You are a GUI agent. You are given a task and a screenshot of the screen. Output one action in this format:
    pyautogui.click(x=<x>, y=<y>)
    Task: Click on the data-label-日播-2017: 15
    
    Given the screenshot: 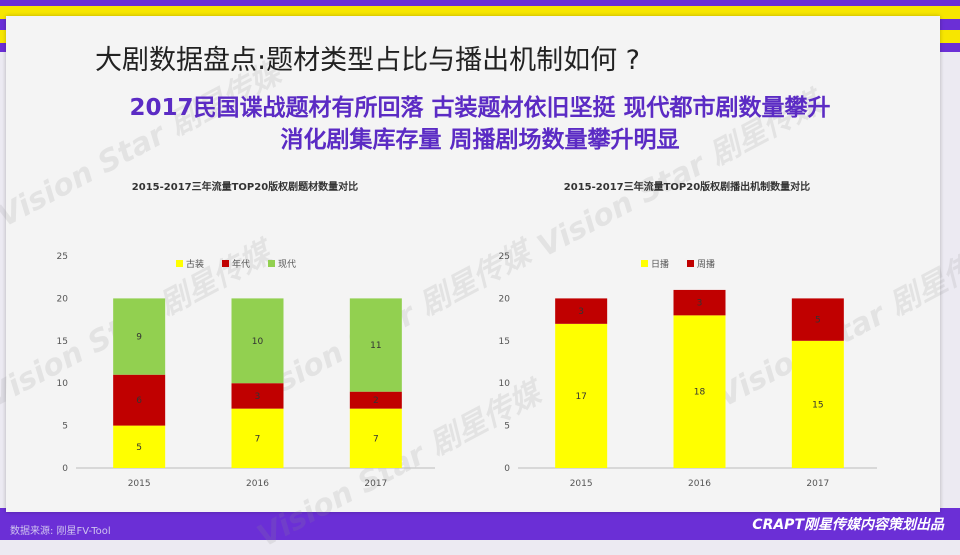 What is the action you would take?
    pyautogui.click(x=817, y=405)
    